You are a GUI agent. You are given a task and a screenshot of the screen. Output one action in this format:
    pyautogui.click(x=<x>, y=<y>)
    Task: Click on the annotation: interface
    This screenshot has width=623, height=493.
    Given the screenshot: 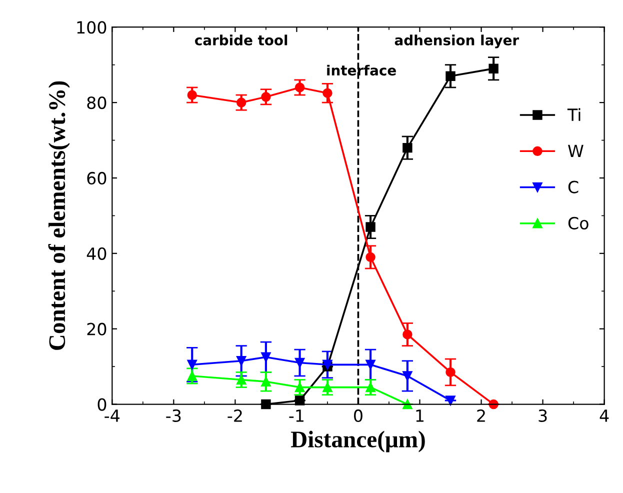 What is the action you would take?
    pyautogui.click(x=361, y=70)
    